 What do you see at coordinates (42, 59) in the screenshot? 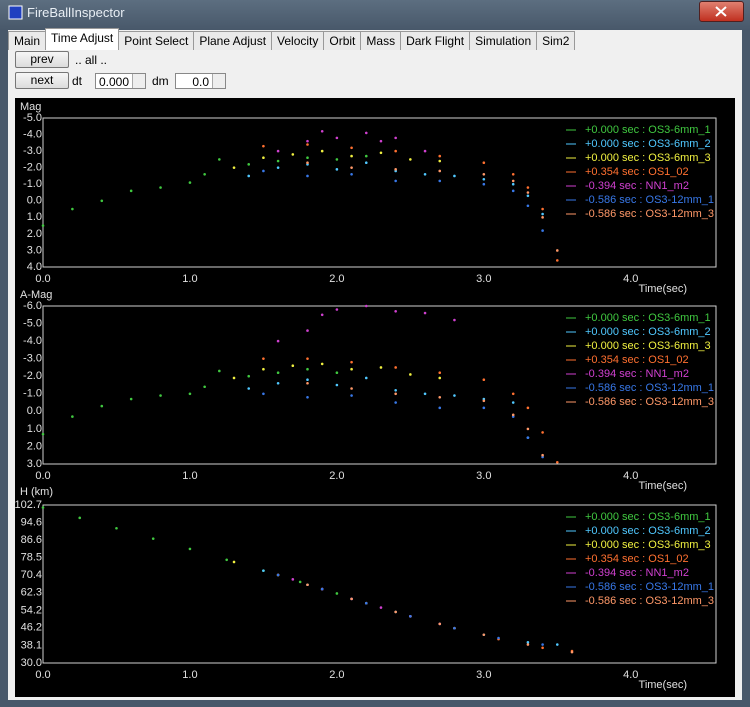
I see `prev-button: prev` at bounding box center [42, 59].